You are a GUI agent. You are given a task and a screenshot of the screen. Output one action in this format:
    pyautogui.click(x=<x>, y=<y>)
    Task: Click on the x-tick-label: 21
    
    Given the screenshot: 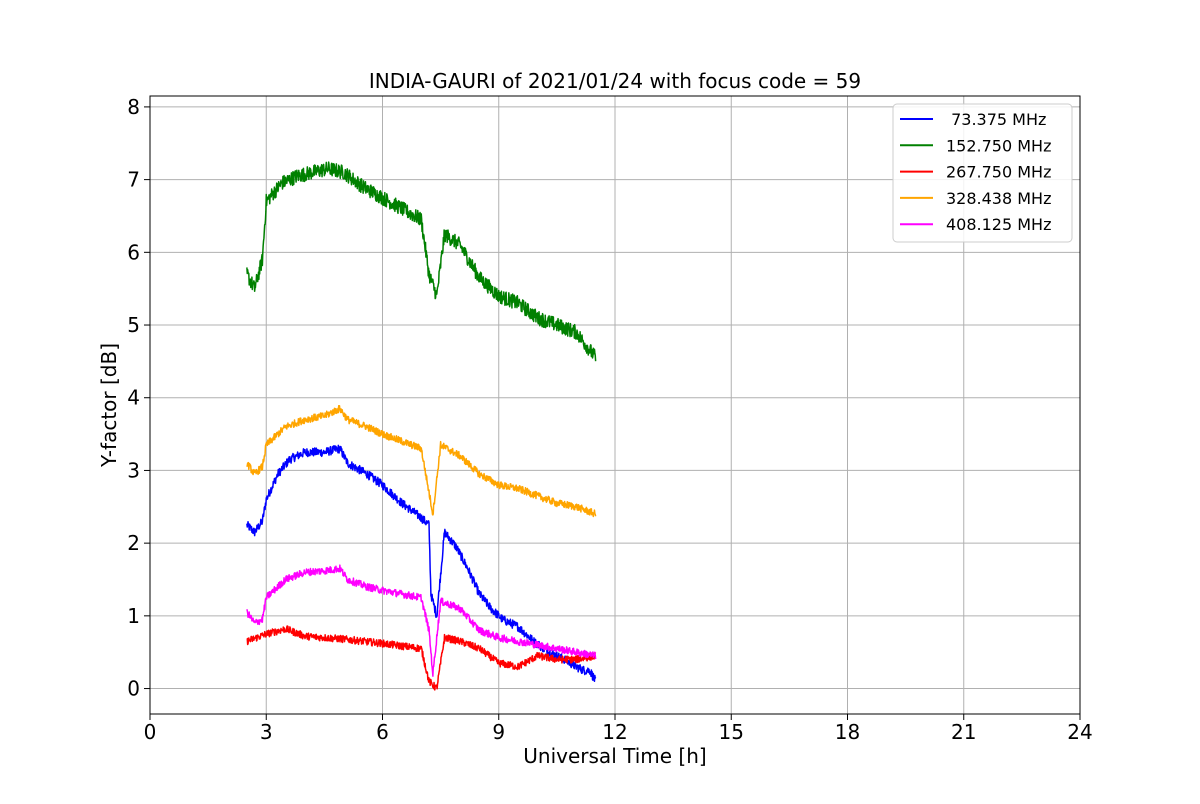 What is the action you would take?
    pyautogui.click(x=963, y=732)
    